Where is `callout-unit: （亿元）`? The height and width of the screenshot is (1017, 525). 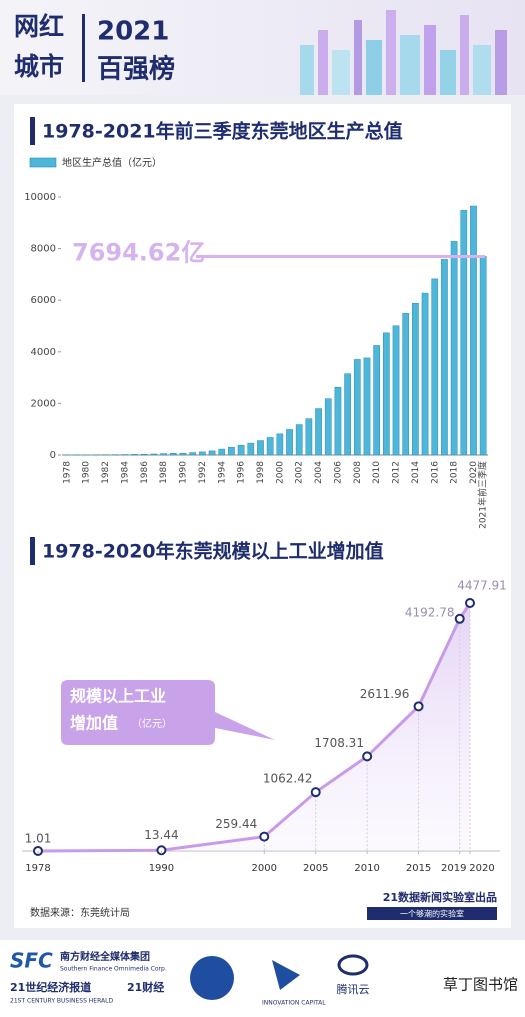
callout-unit: （亿元） is located at coordinates (152, 723).